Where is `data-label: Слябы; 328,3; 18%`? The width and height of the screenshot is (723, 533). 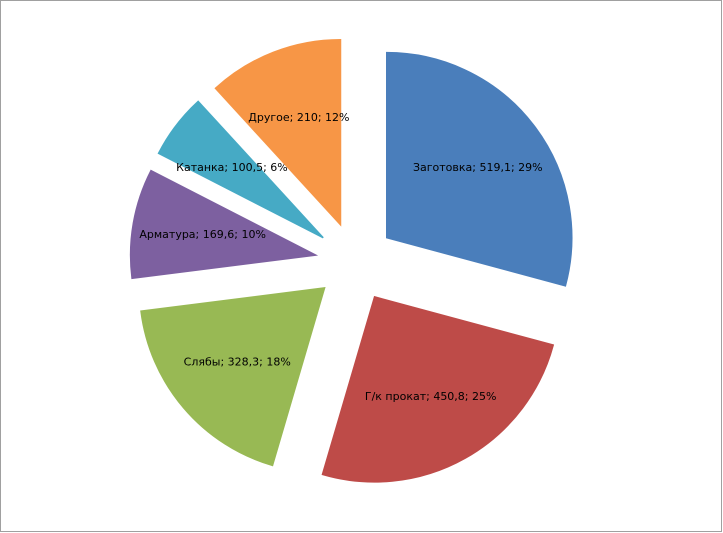
data-label: Слябы; 328,3; 18% is located at coordinates (237, 361).